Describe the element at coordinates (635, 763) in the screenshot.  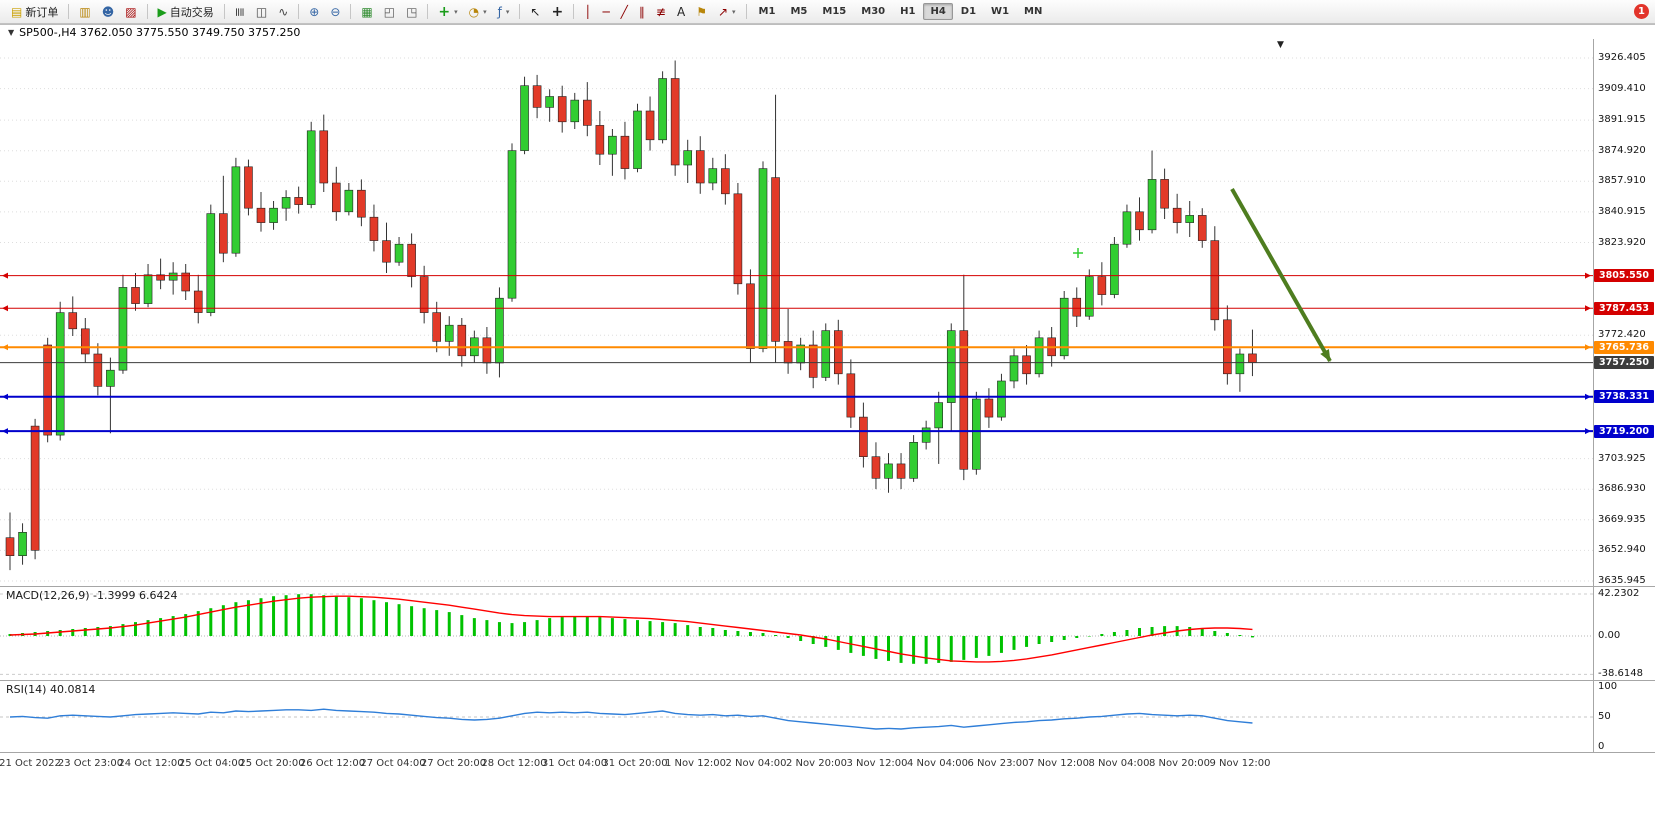
I see `time-axis-label: 31 Oct 20:00` at that location.